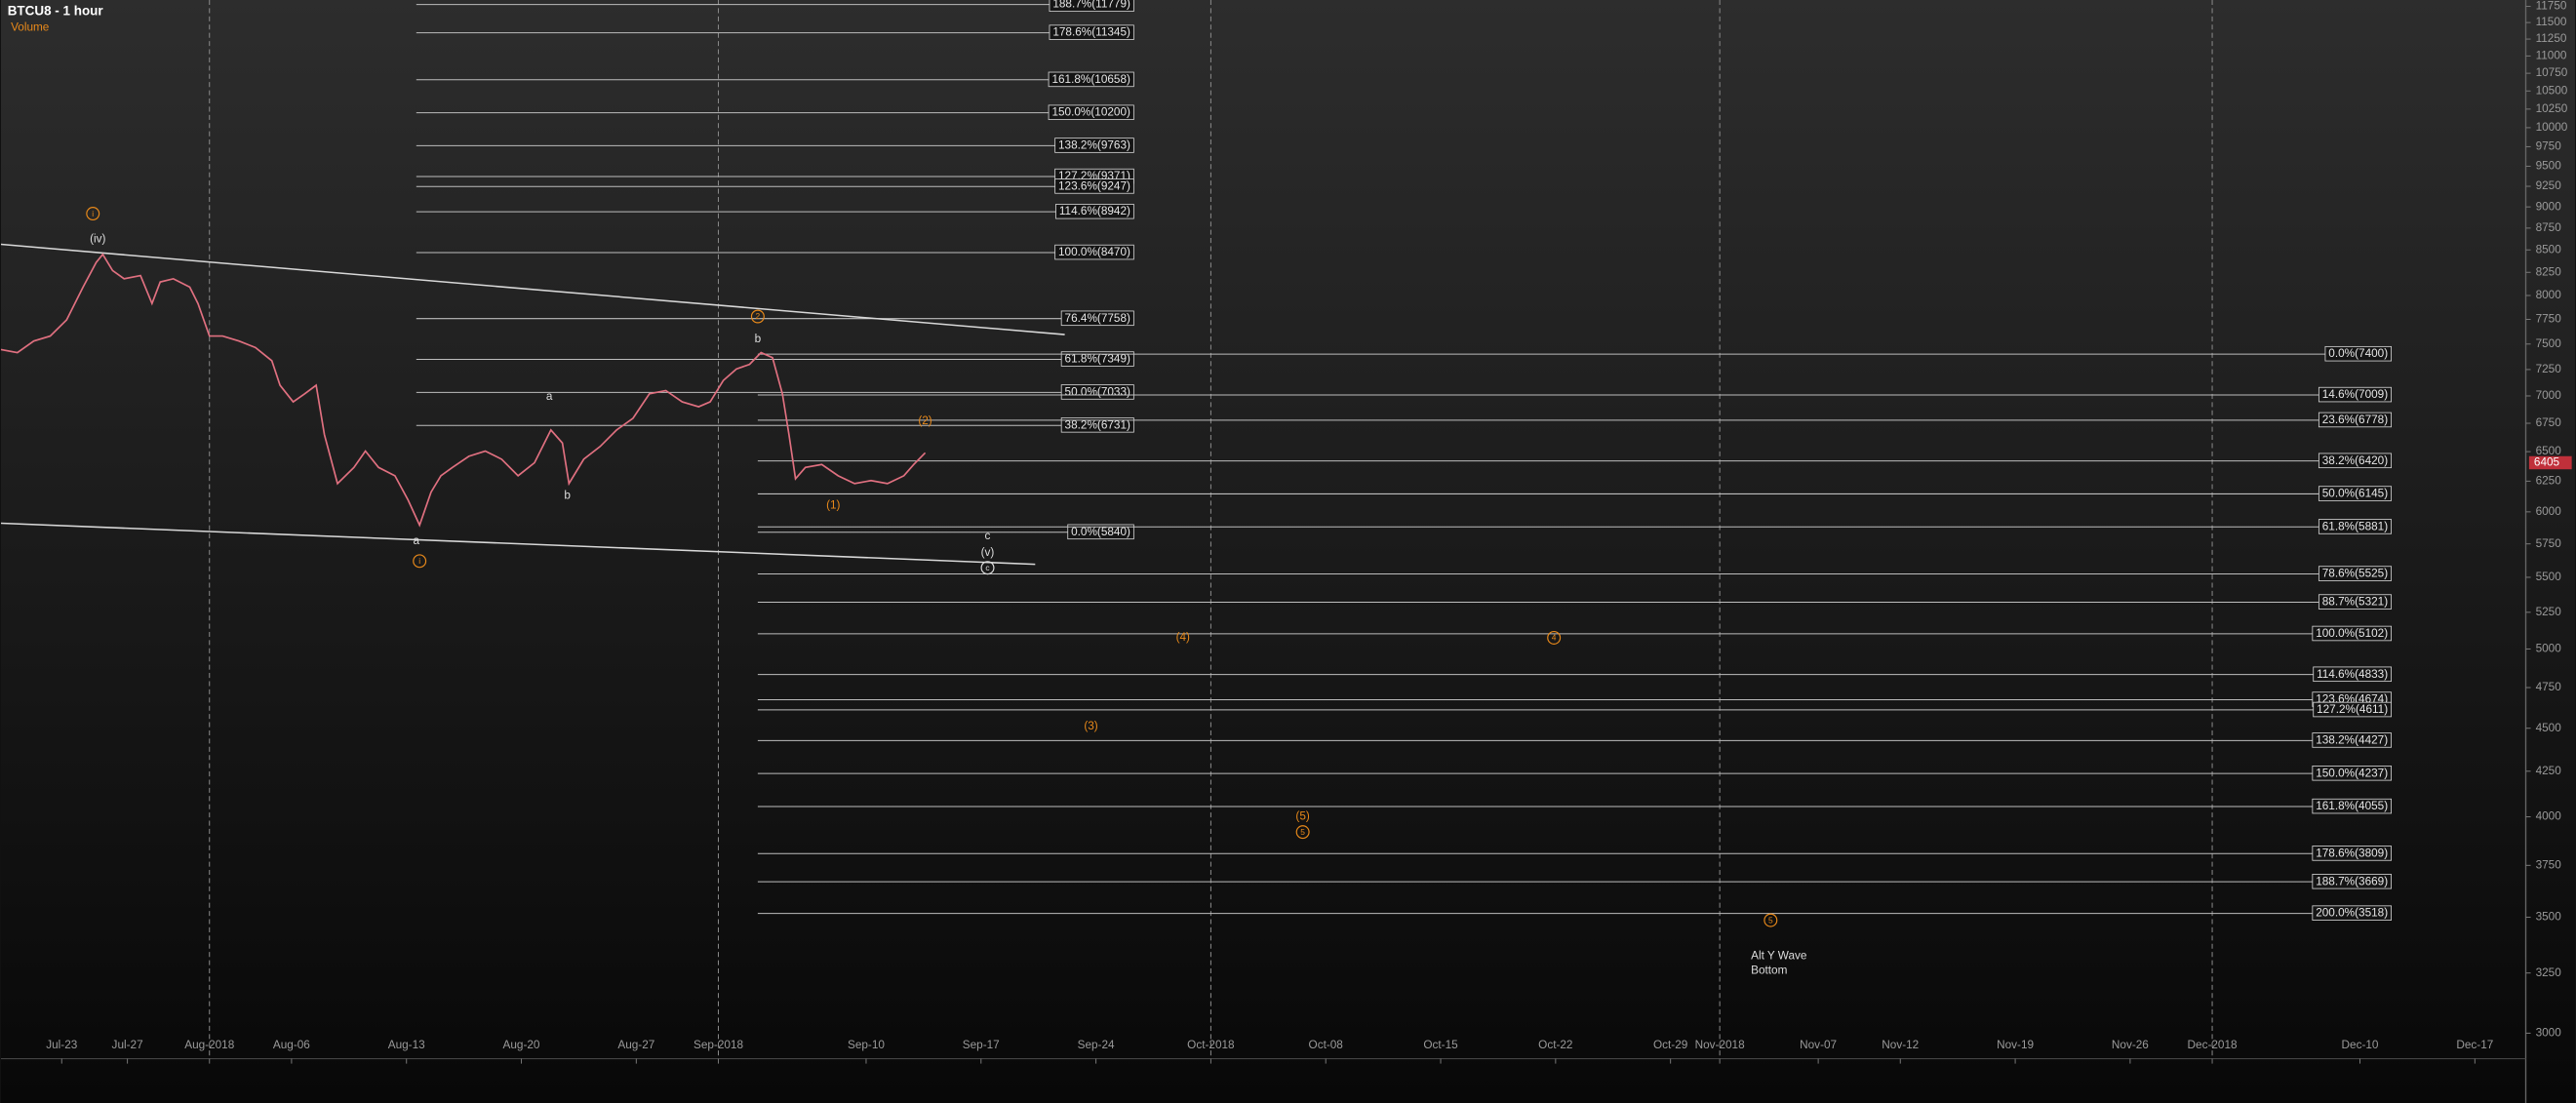 This screenshot has height=1103, width=2576. I want to click on x-tick-label: Nov-19, so click(2015, 1045).